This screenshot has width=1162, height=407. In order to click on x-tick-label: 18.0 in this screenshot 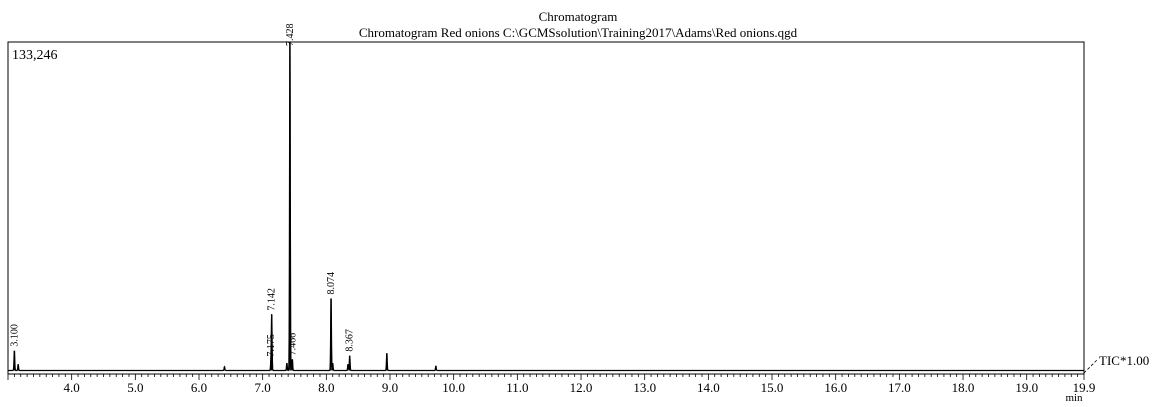, I will do `click(963, 387)`.